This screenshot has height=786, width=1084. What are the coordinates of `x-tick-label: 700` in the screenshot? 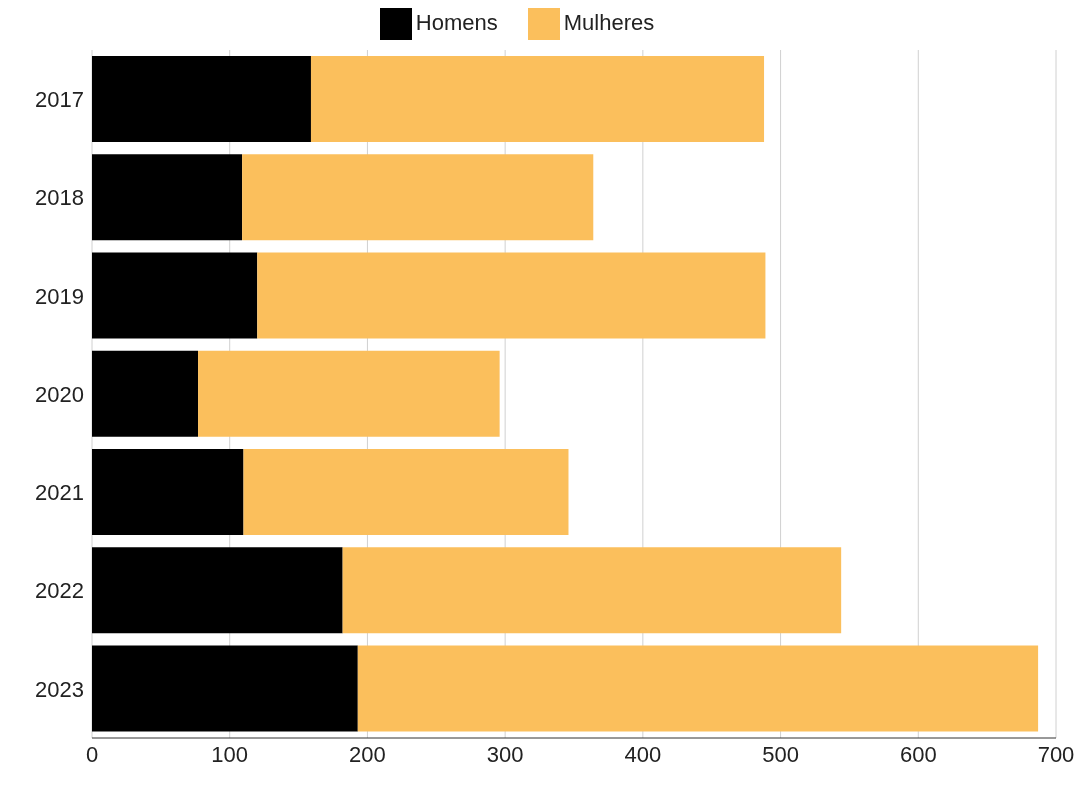 It's located at (1056, 754).